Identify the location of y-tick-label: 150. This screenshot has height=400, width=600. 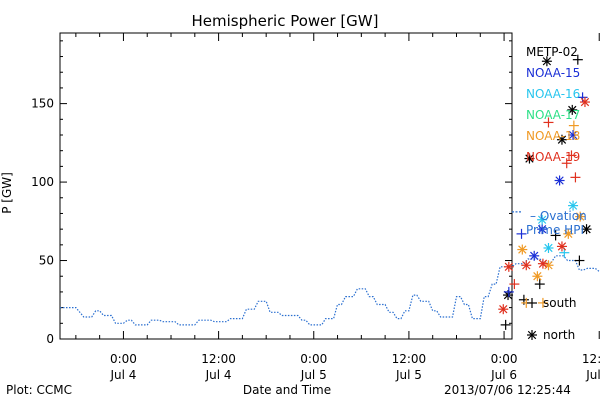
(42, 104).